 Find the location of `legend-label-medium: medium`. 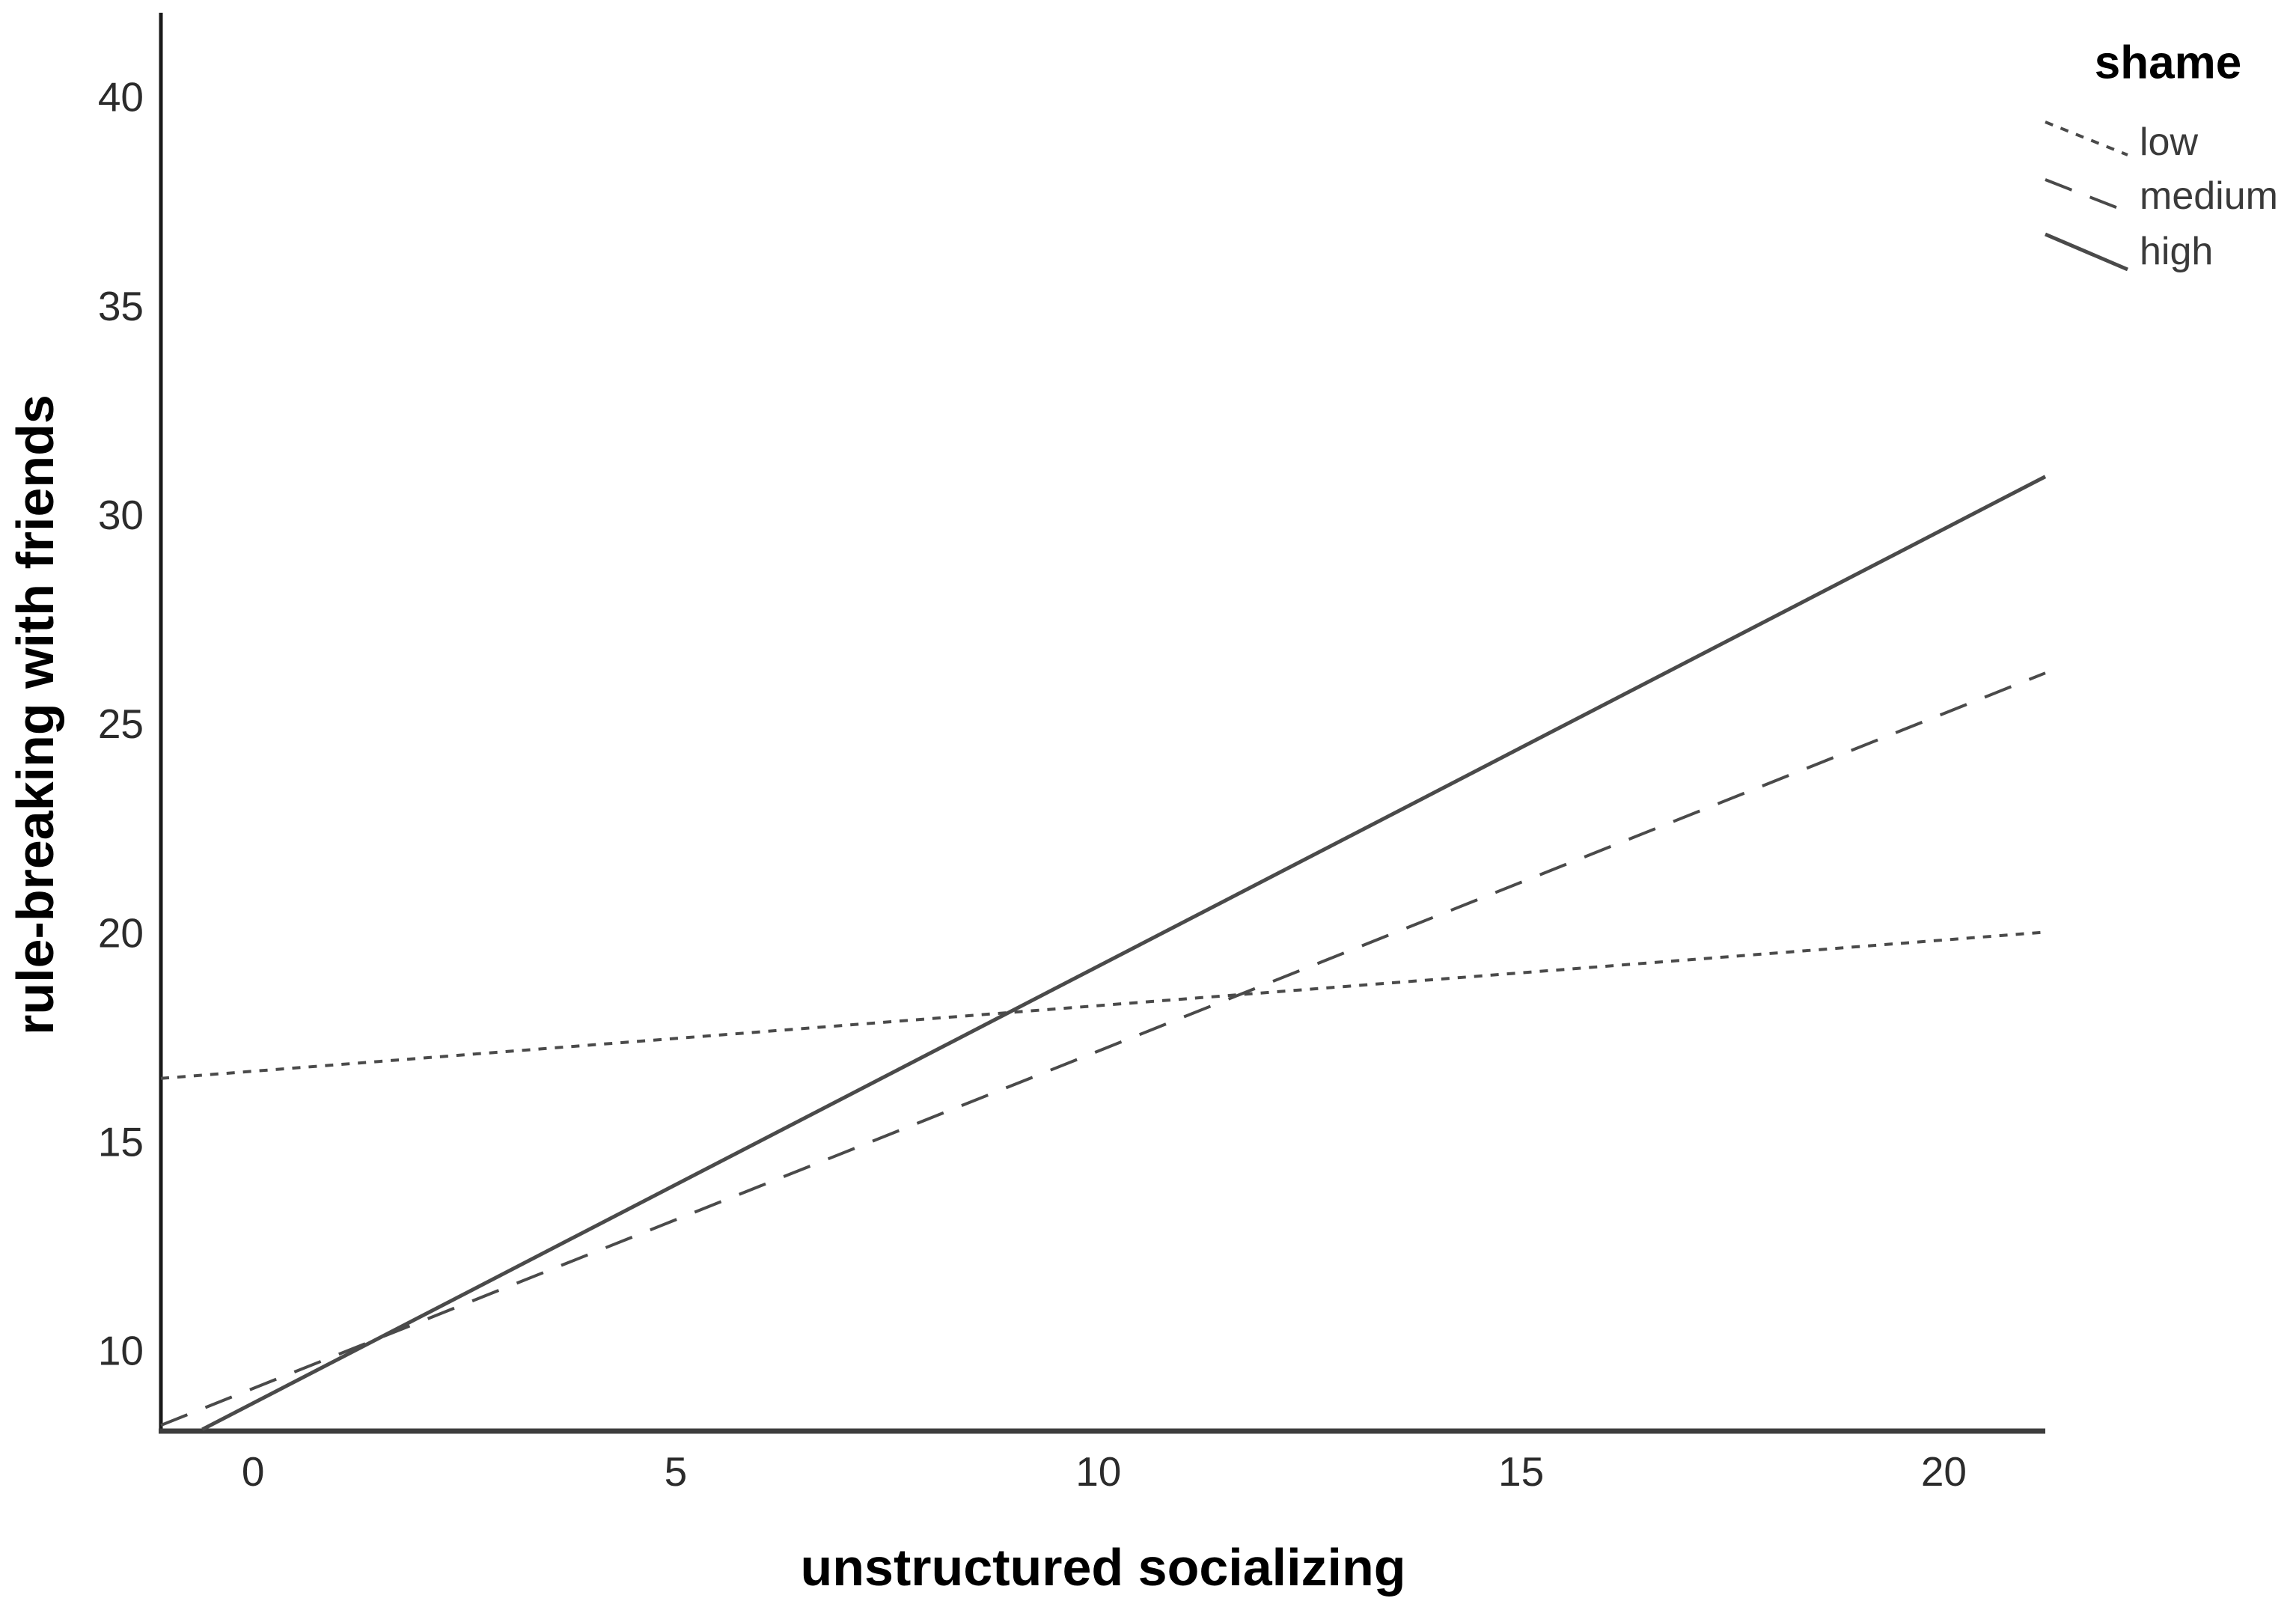

legend-label-medium: medium is located at coordinates (2209, 196).